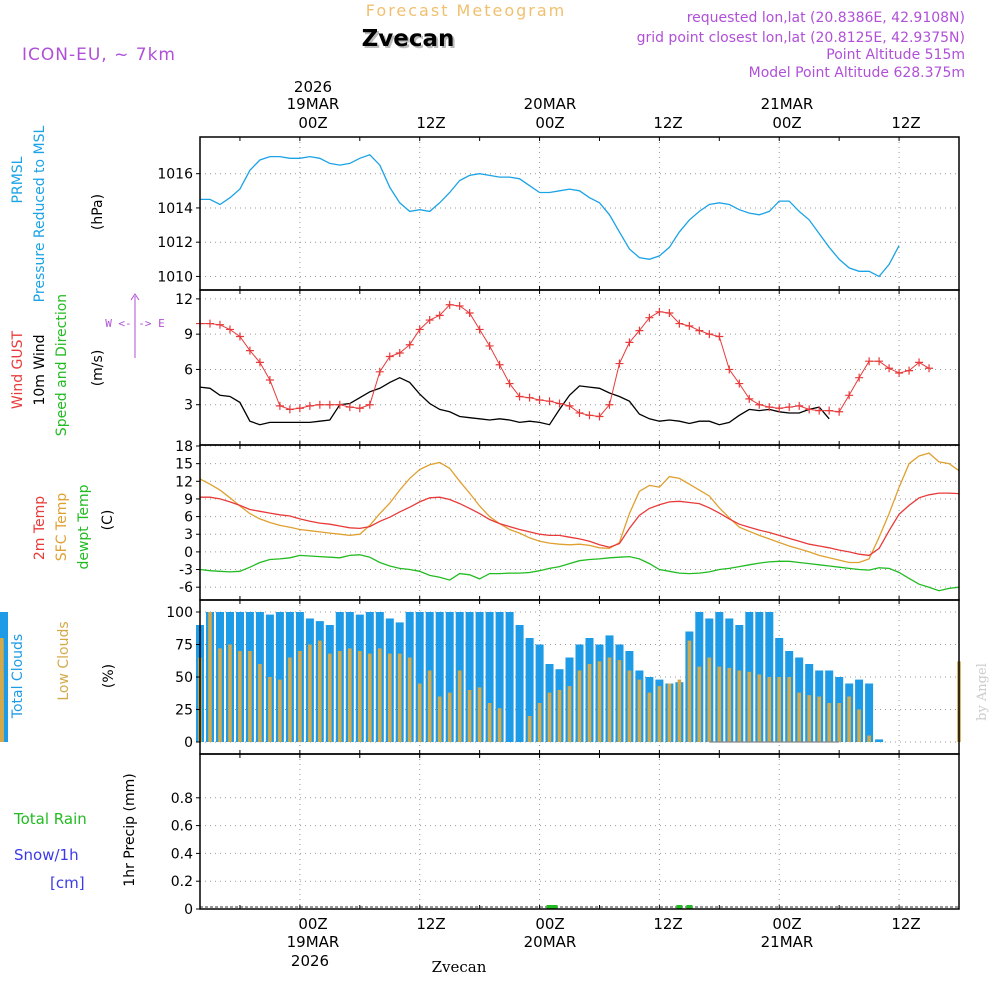 This screenshot has width=1000, height=1000. Describe the element at coordinates (18, 179) in the screenshot. I see `pressure-title-1: PRMSL` at that location.